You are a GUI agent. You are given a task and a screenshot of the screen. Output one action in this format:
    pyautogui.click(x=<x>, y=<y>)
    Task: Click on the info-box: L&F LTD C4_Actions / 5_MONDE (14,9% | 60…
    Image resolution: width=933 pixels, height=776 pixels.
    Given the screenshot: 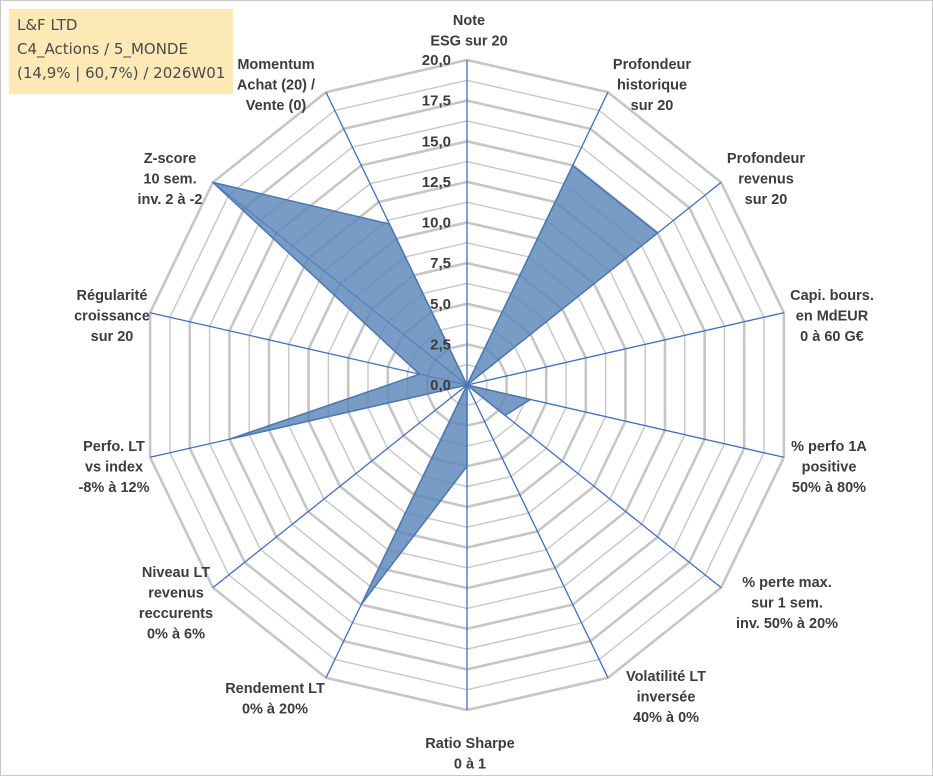 What is the action you would take?
    pyautogui.click(x=121, y=51)
    